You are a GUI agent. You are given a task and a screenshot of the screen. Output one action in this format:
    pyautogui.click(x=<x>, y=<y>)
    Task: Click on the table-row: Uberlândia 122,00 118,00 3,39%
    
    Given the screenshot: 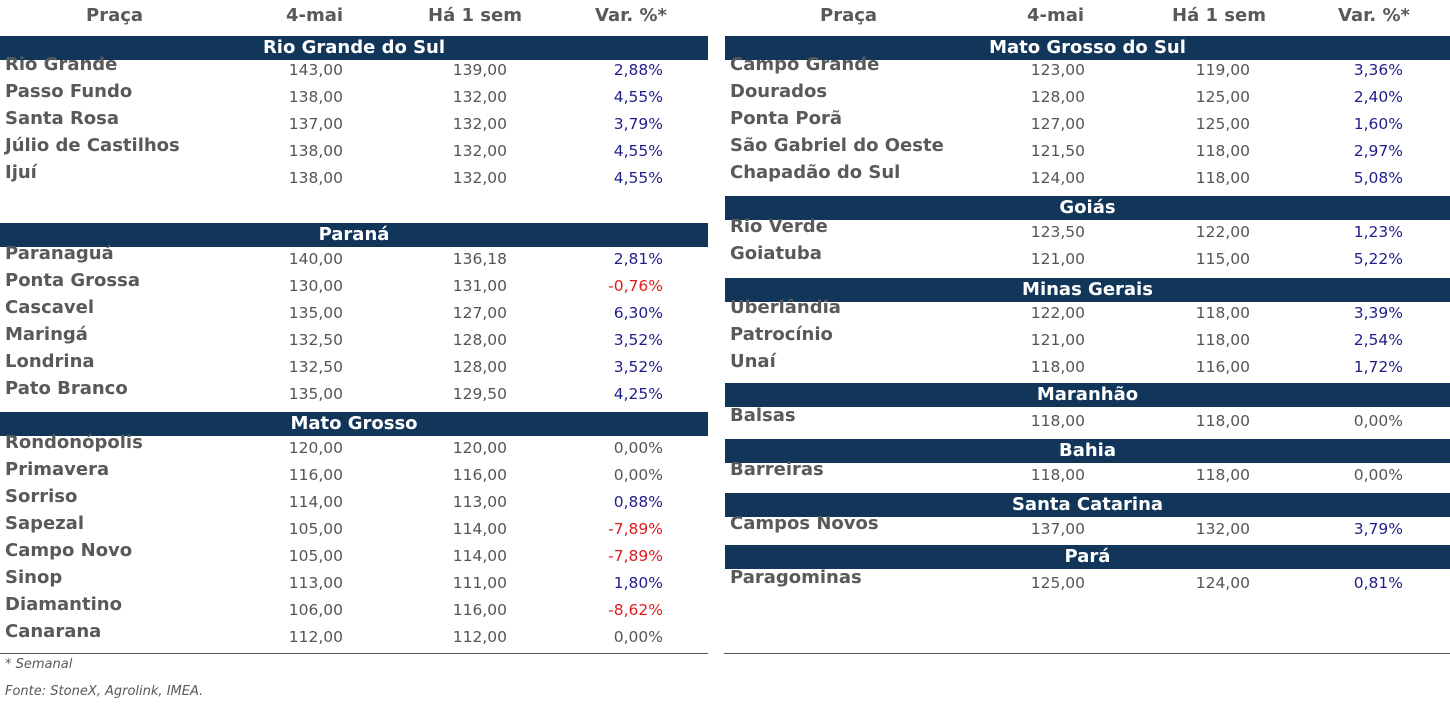 What is the action you would take?
    pyautogui.click(x=725, y=313)
    